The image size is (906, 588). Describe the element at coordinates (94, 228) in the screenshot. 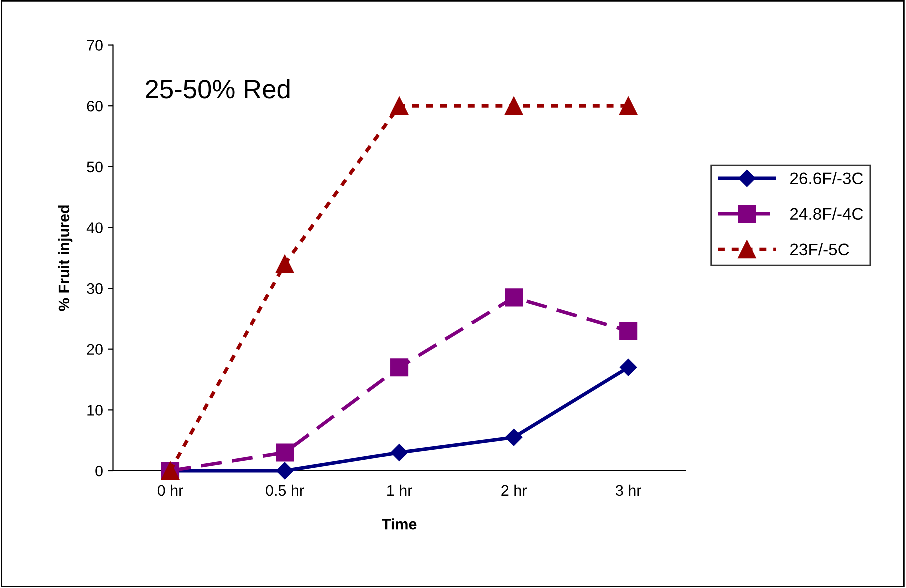

I see `y-tick-label: 40` at that location.